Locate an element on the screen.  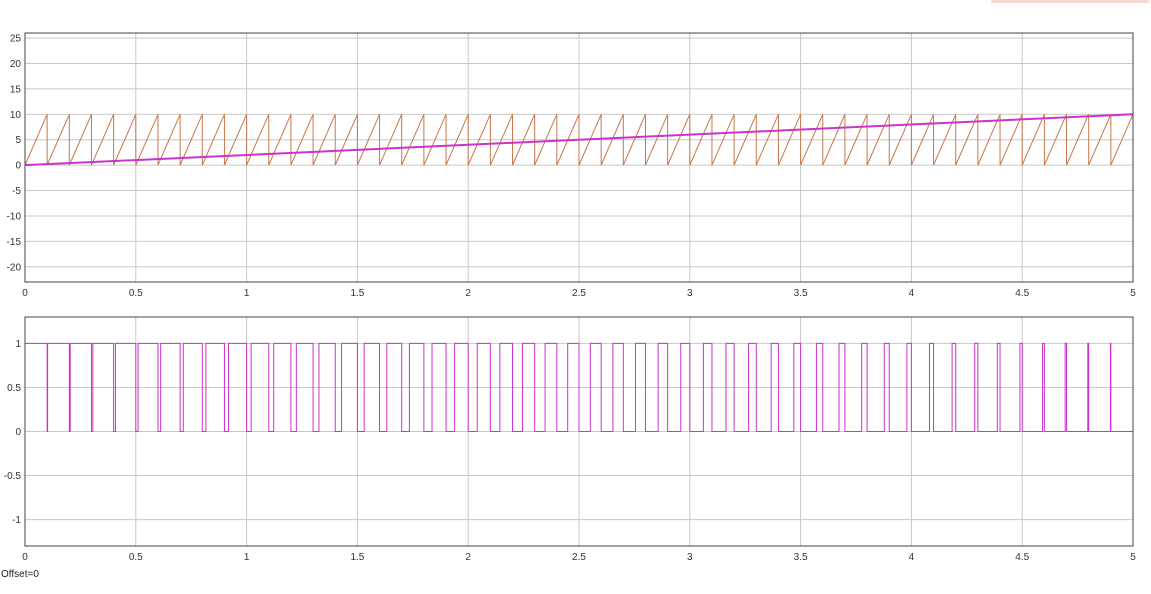
pwm-output-series is located at coordinates (578, 387).